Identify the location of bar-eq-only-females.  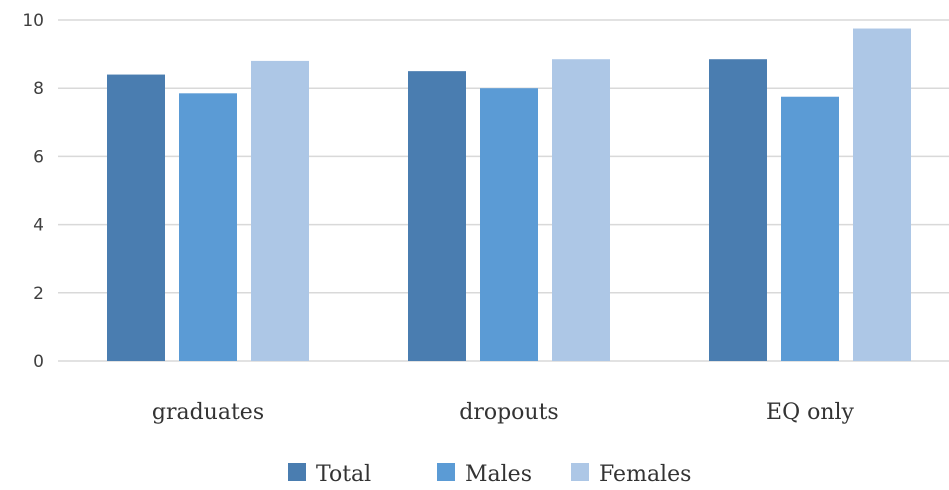
(882, 195).